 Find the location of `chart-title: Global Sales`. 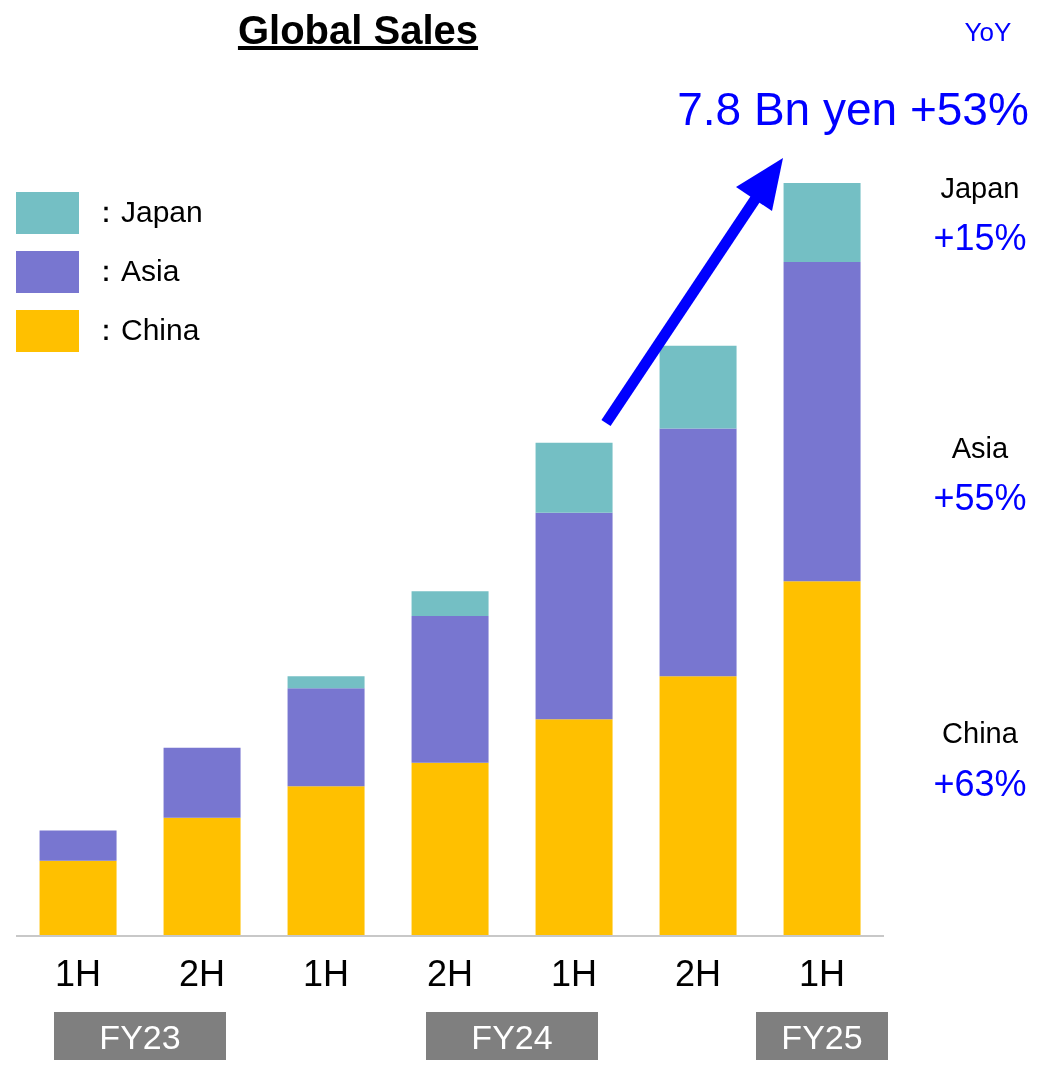

chart-title: Global Sales is located at coordinates (358, 30).